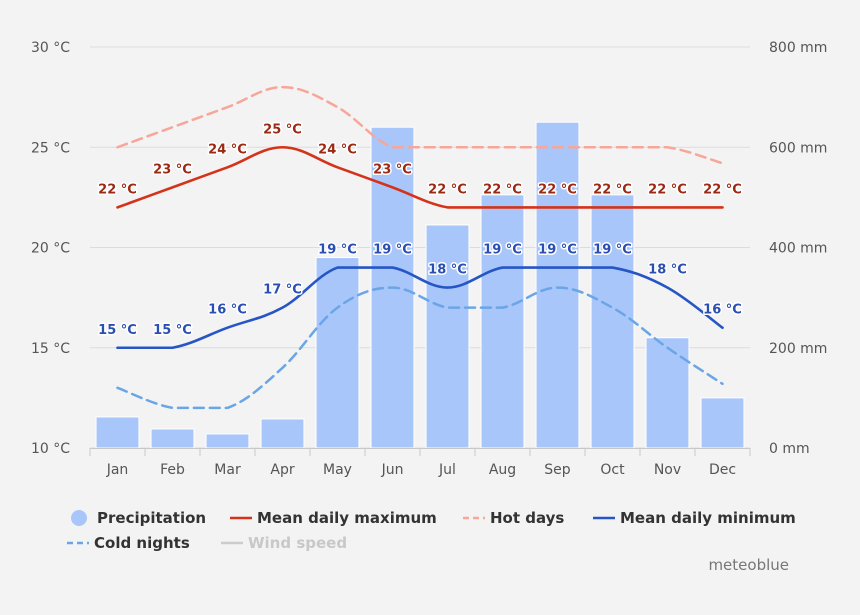 The height and width of the screenshot is (615, 860). Describe the element at coordinates (420, 177) in the screenshot. I see `series-line-mean-daily-maximum` at that location.